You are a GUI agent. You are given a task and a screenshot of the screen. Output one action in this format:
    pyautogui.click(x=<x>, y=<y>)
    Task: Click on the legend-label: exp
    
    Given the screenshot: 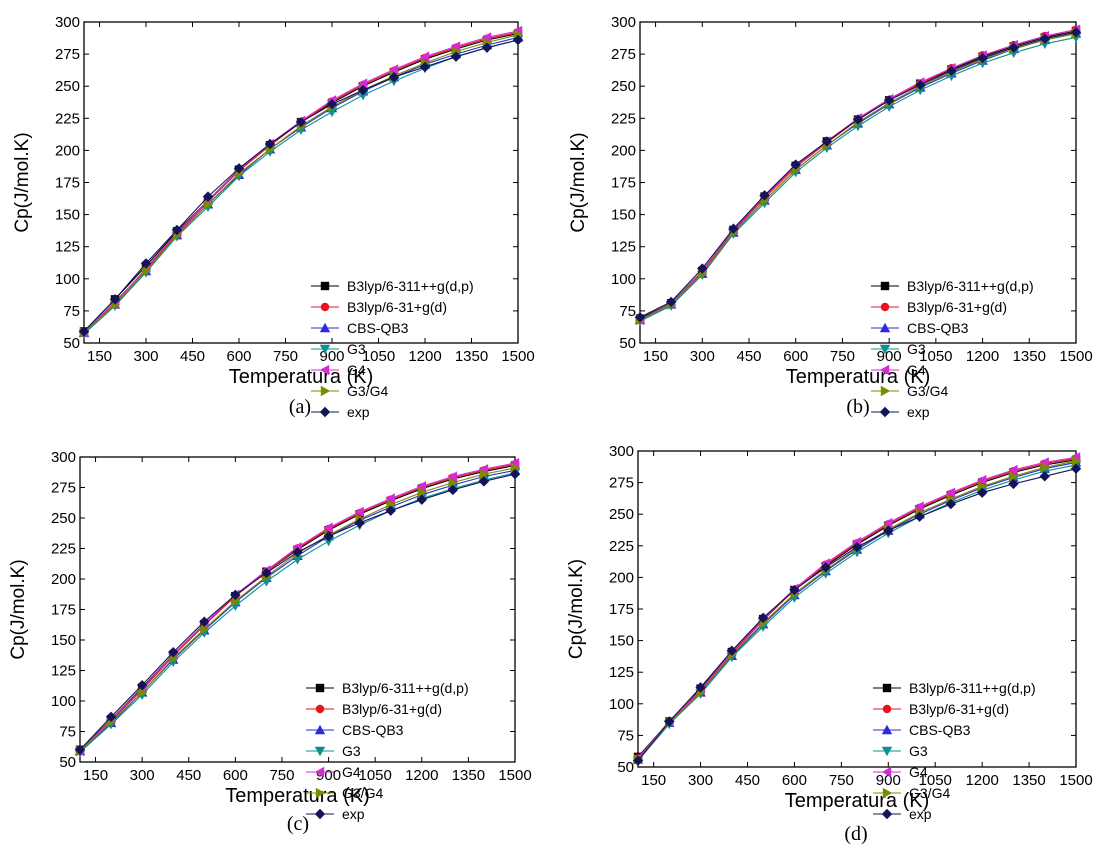 What is the action you would take?
    pyautogui.click(x=920, y=814)
    